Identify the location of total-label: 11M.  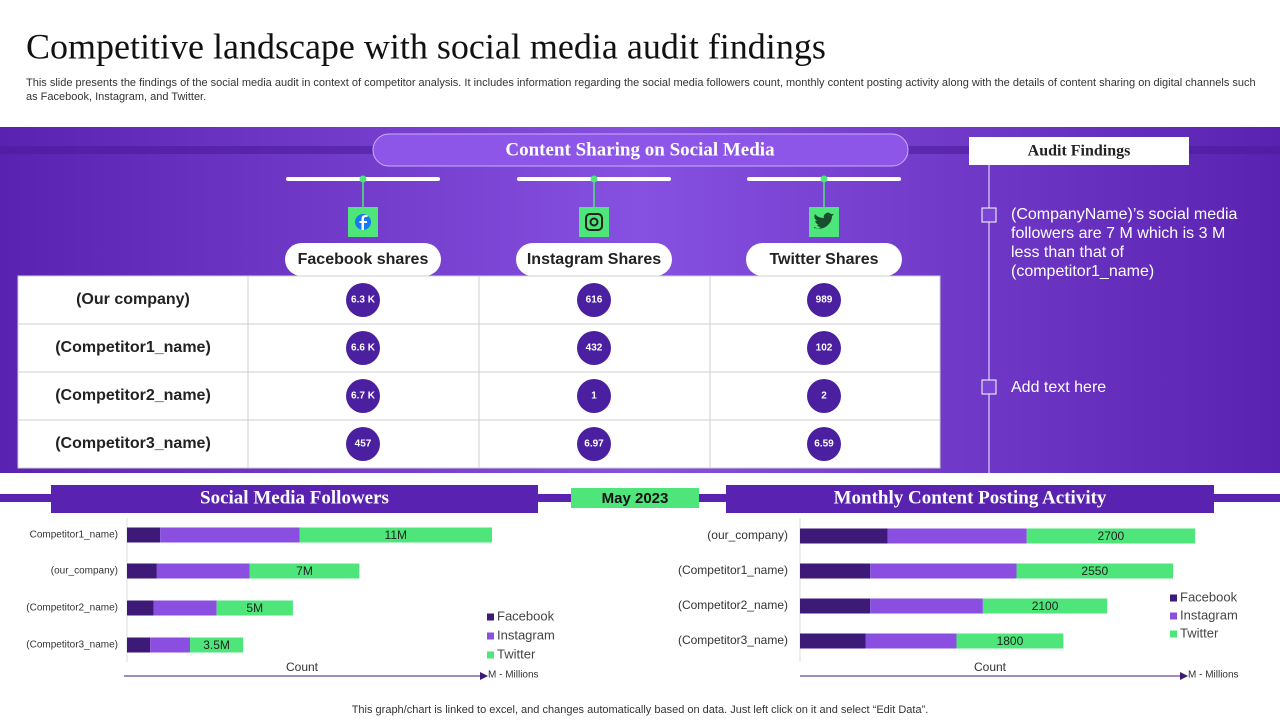
(396, 535).